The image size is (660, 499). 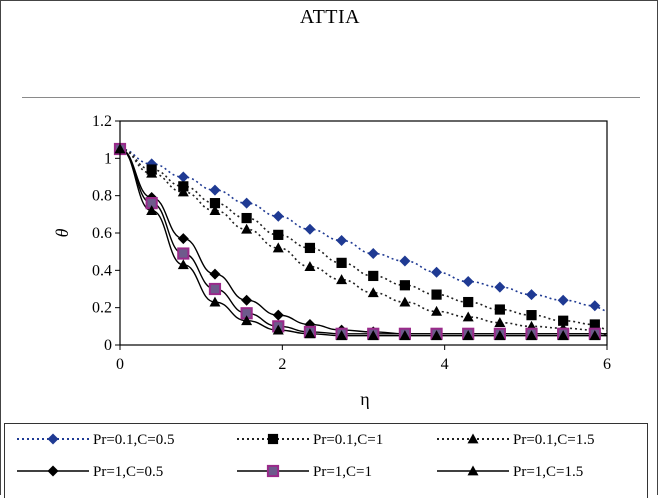 What do you see at coordinates (364, 399) in the screenshot?
I see `x-axis-label: η` at bounding box center [364, 399].